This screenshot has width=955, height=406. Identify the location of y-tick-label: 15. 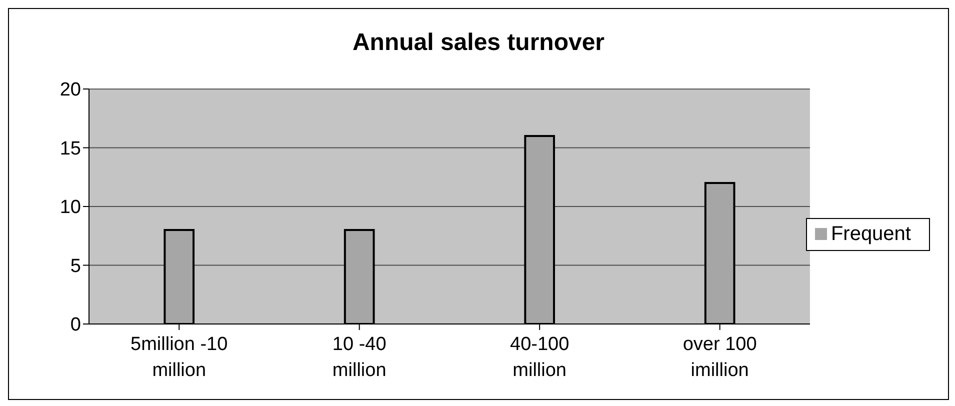
(70, 149).